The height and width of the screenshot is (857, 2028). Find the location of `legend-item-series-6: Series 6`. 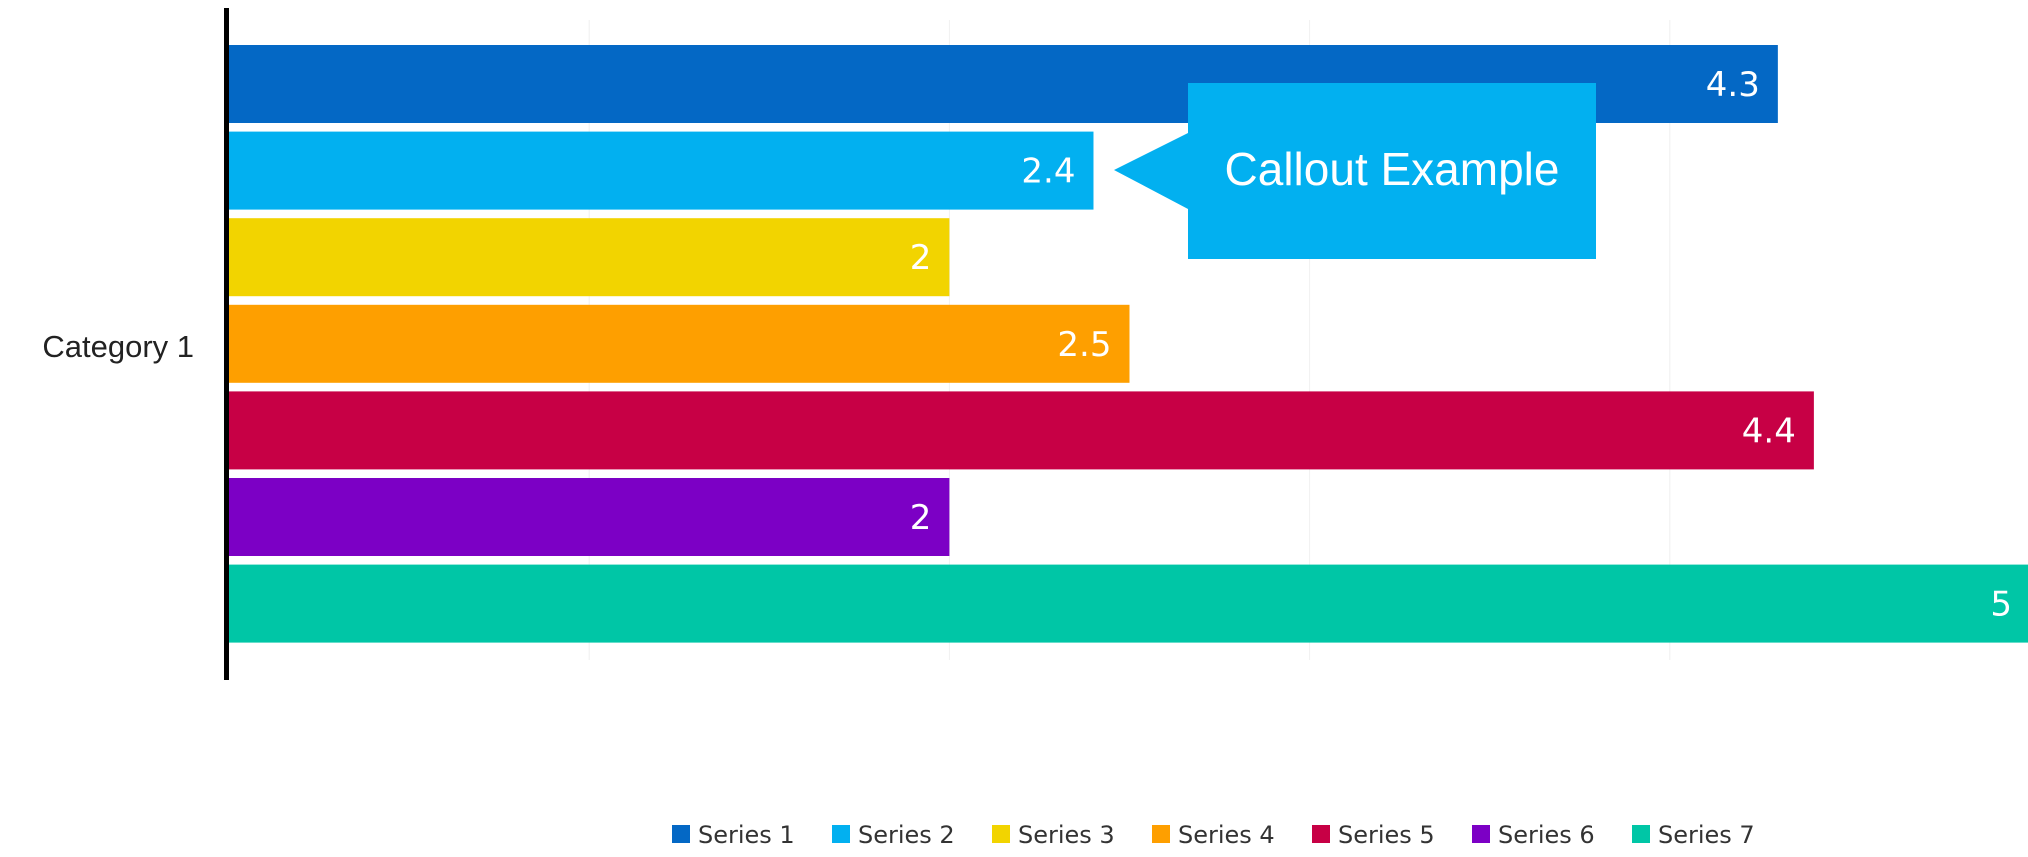

legend-item-series-6: Series 6 is located at coordinates (1533, 835).